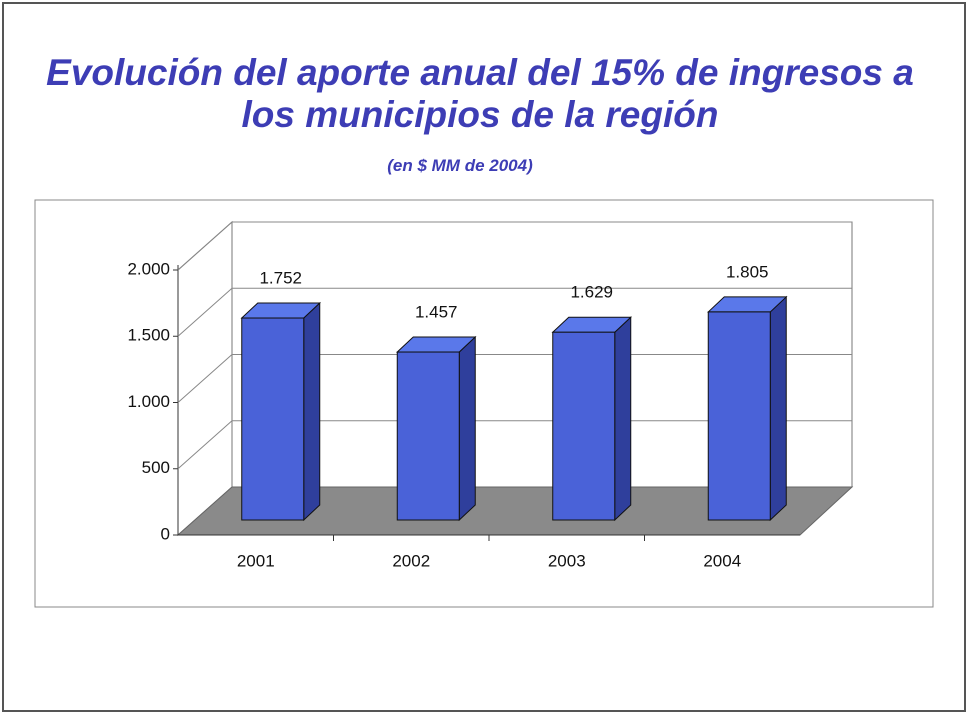  Describe the element at coordinates (148, 401) in the screenshot. I see `y-tick-label: 1.000` at that location.